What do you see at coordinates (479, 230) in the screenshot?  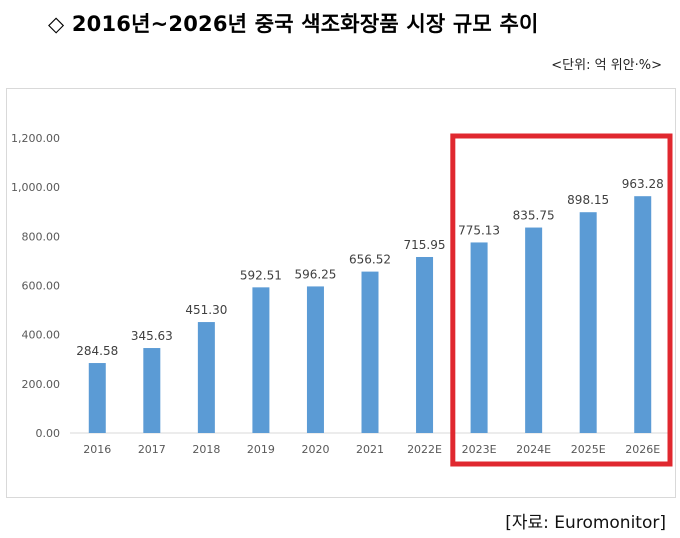 I see `data-label: 775.13` at bounding box center [479, 230].